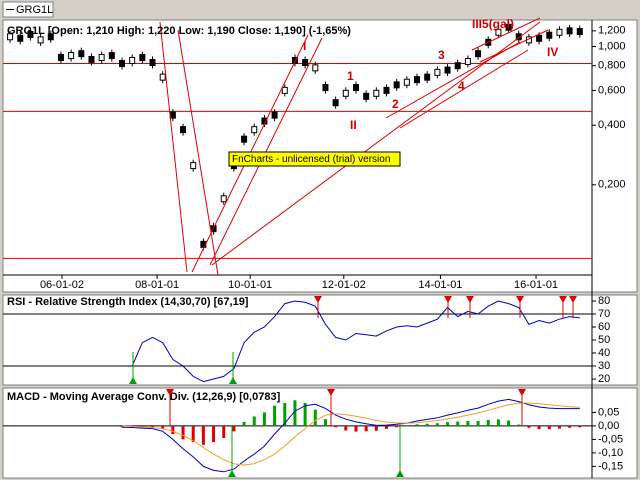  Describe the element at coordinates (441, 55) in the screenshot. I see `wave-label: 3` at that location.